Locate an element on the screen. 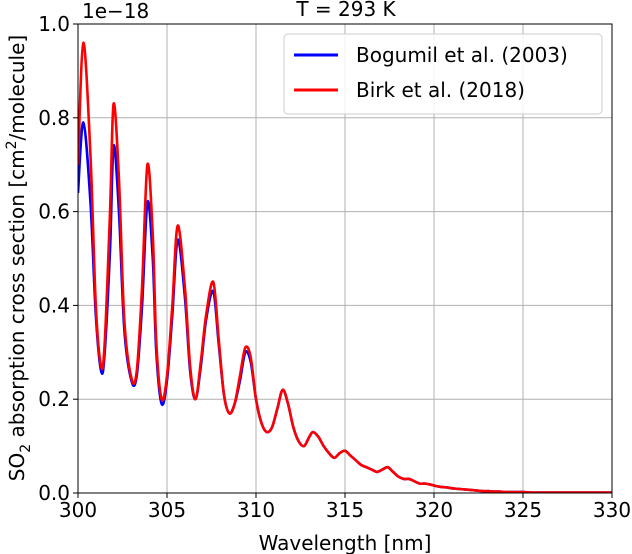  x-tick-label: 325 is located at coordinates (523, 510).